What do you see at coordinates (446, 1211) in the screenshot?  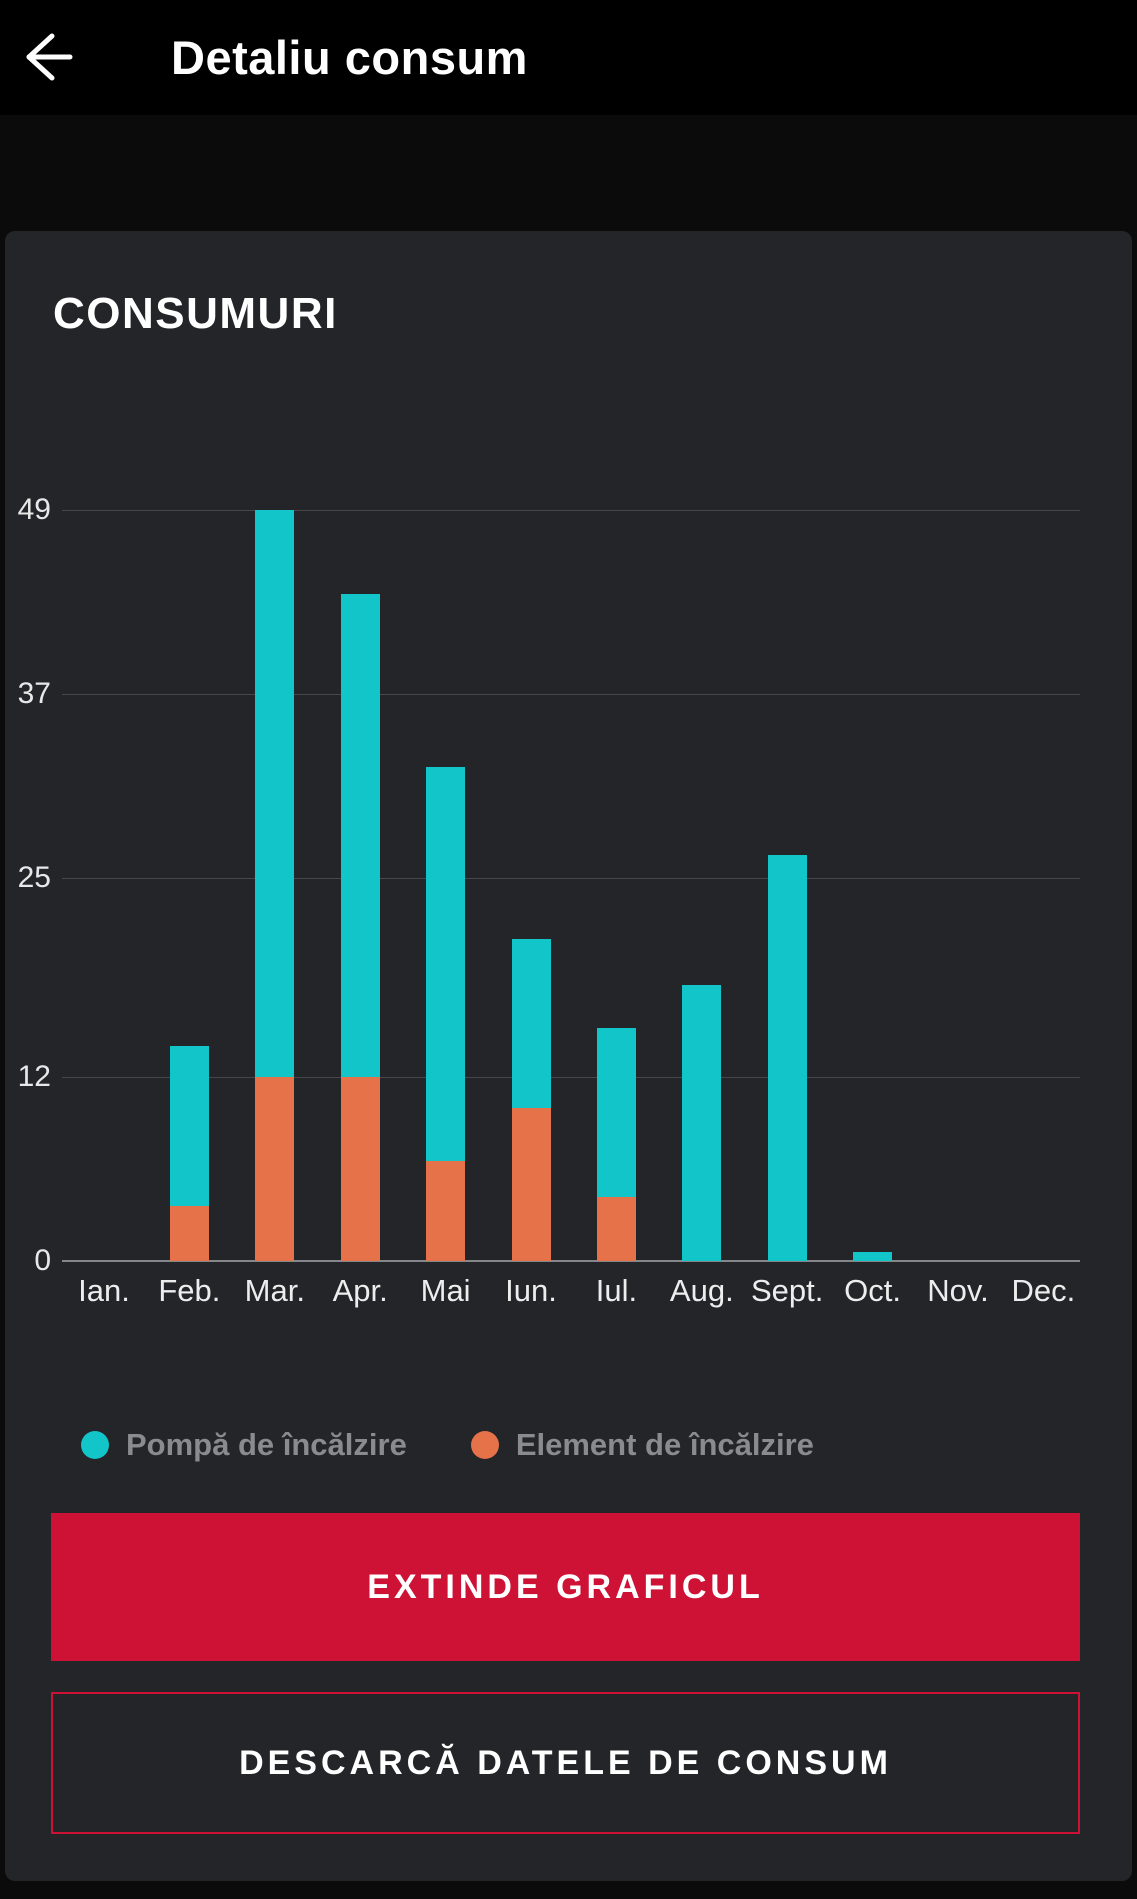 I see `bar-segment-Mai-element` at bounding box center [446, 1211].